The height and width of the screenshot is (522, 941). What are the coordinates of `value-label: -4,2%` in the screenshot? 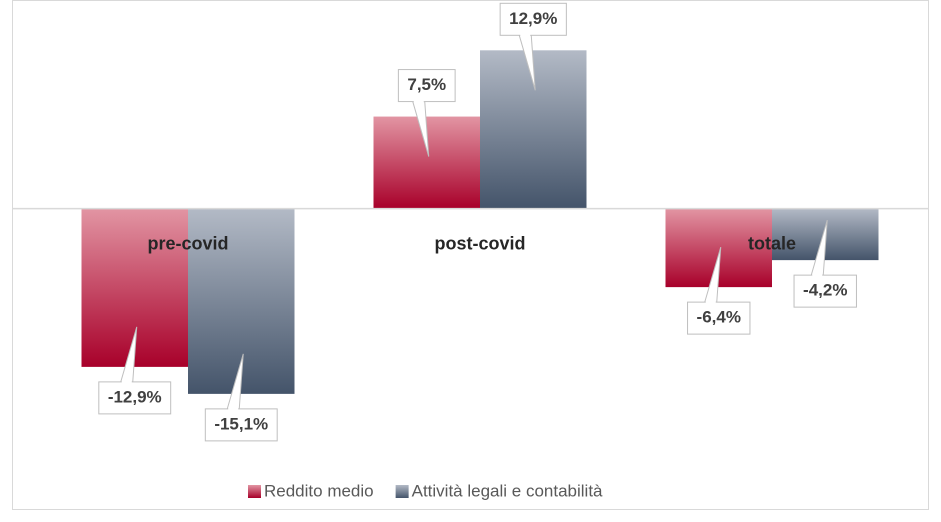 It's located at (825, 290).